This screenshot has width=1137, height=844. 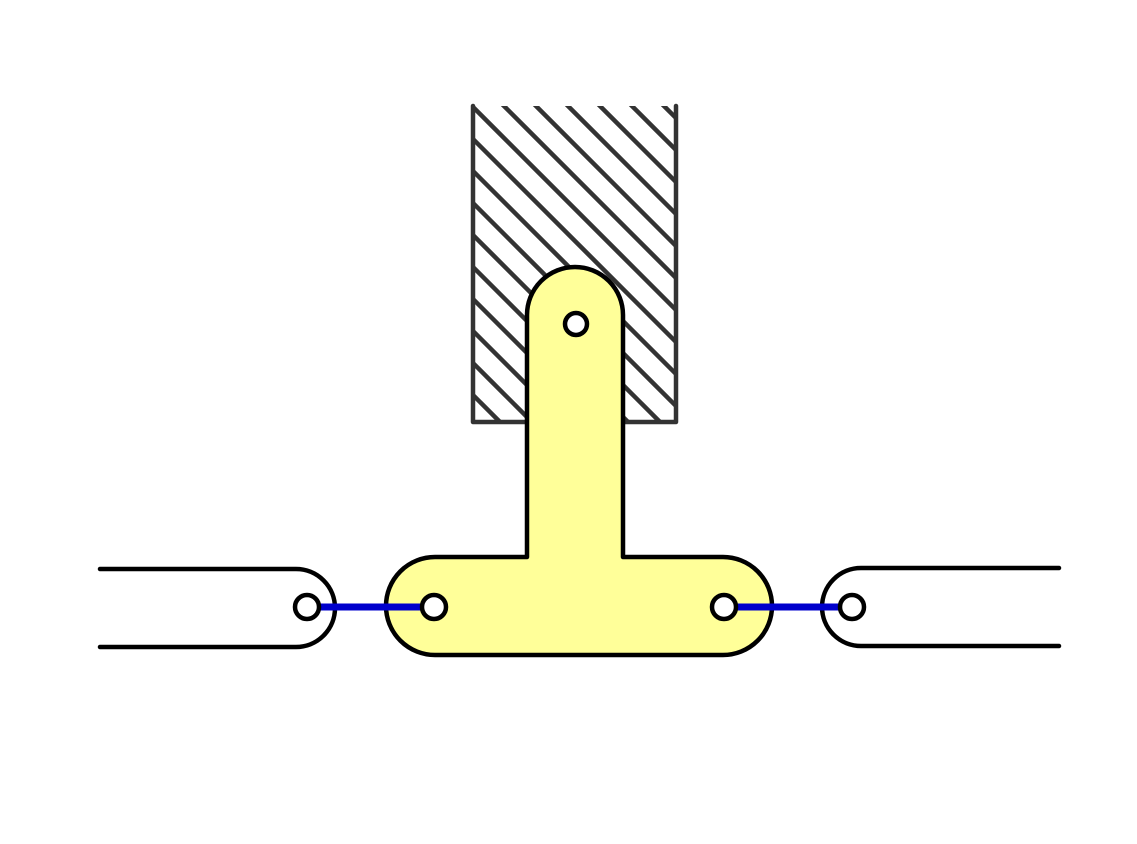 What do you see at coordinates (307, 607) in the screenshot?
I see `left-link-pin` at bounding box center [307, 607].